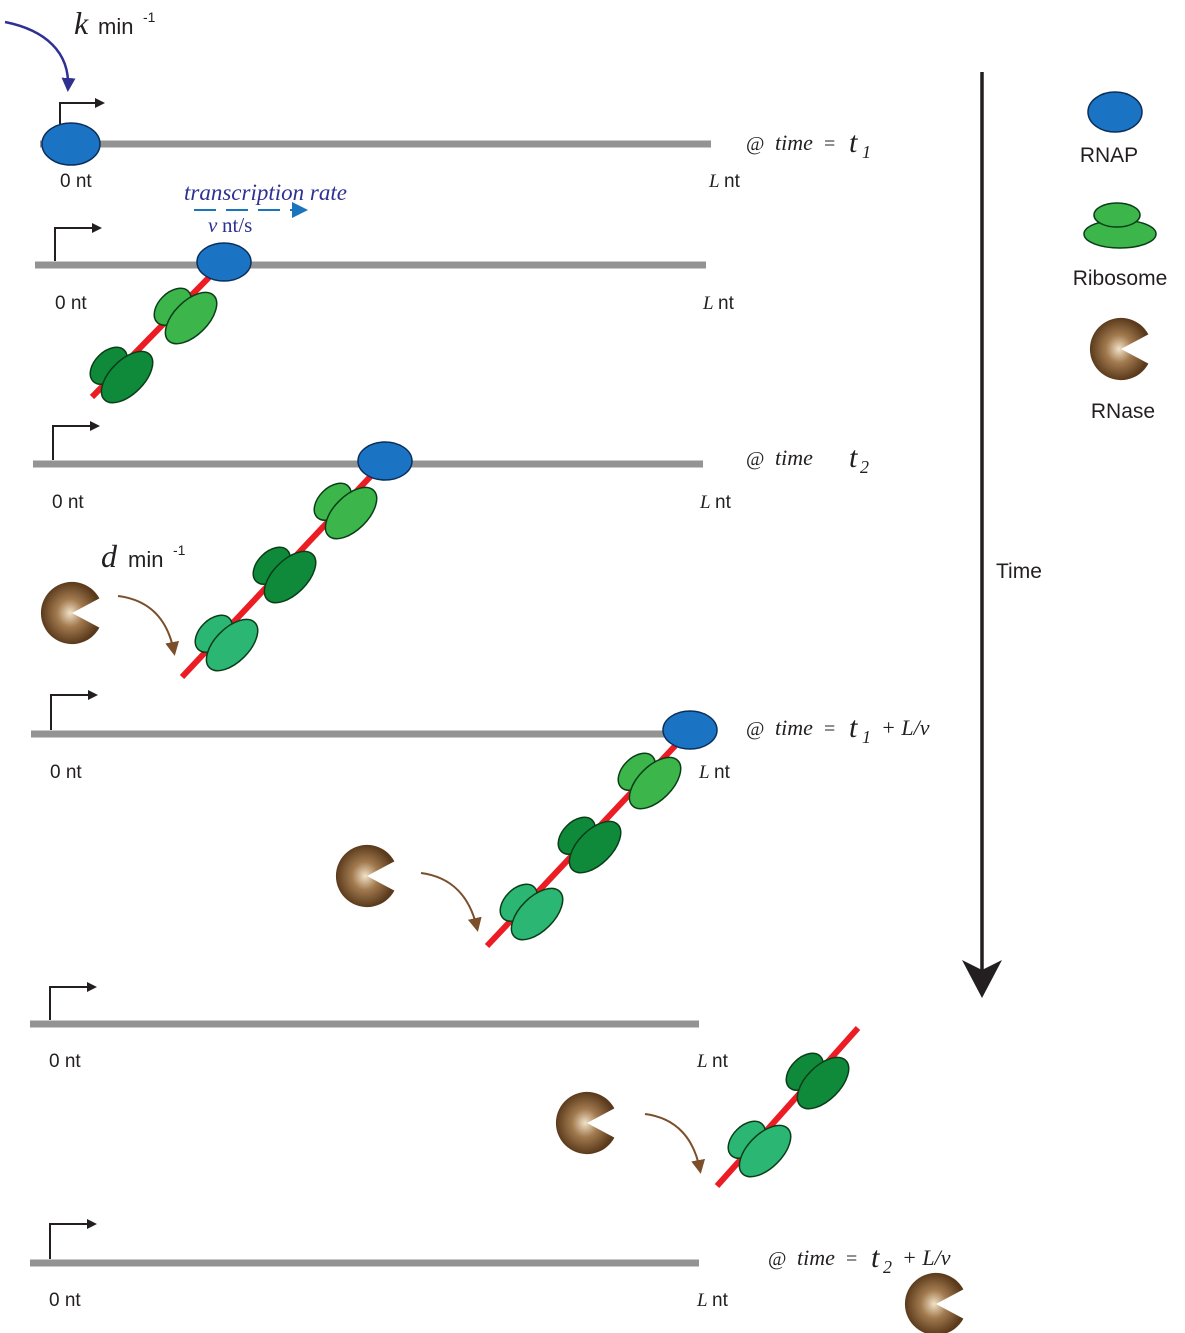 The width and height of the screenshot is (1185, 1333). I want to click on time-axis: Time, so click(1002, 535).